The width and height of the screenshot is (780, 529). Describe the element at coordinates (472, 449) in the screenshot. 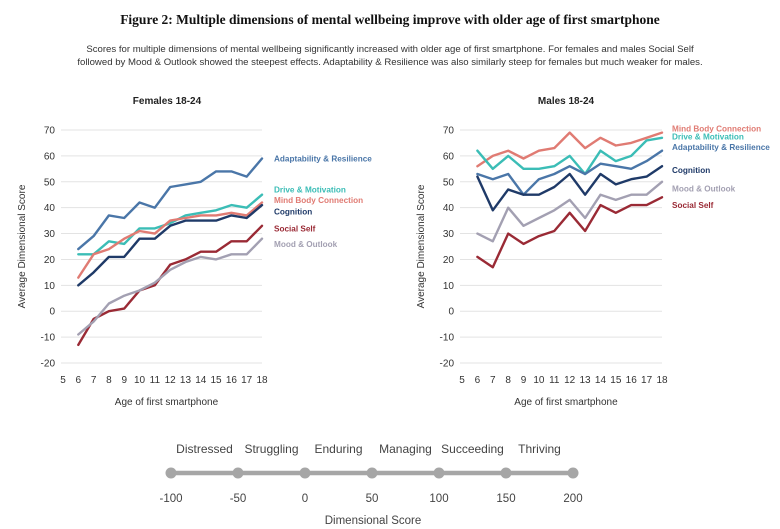

I see `scale-category-succeeding: Succeeding` at that location.